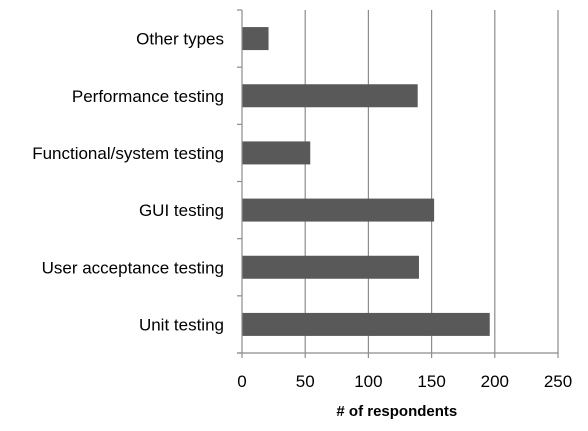  I want to click on tick-labels: 0 50 100 150 200 250, so click(404, 381).